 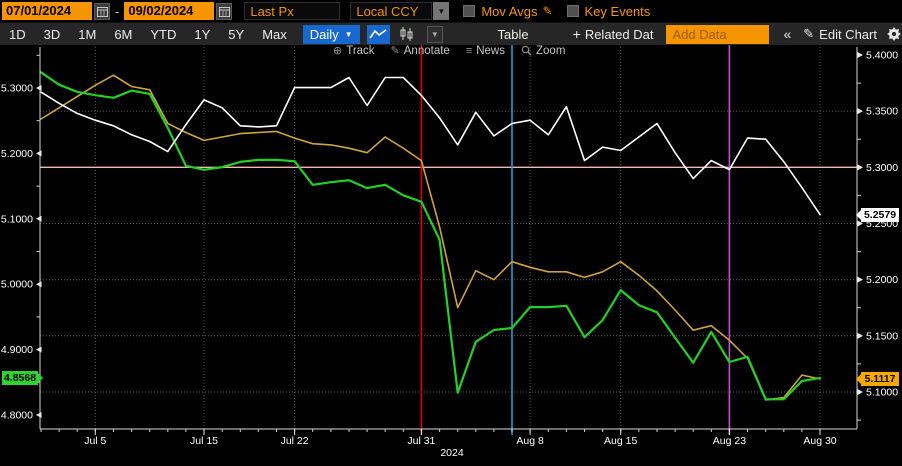 I want to click on tab-range-3d: 3D, so click(x=52, y=34).